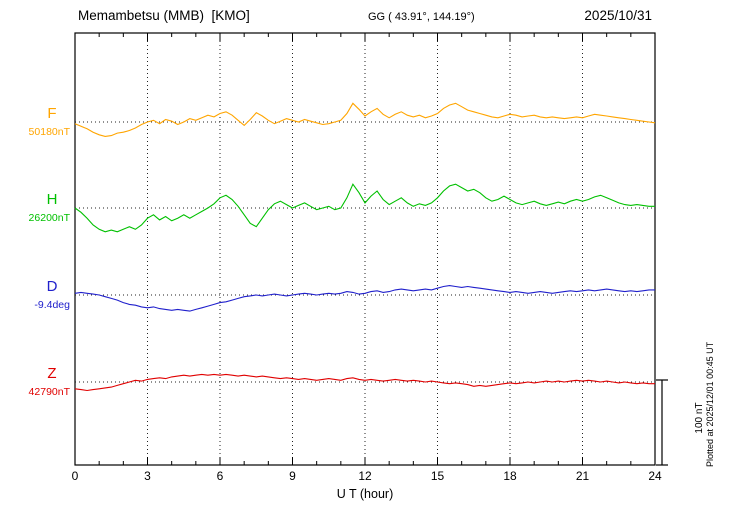 Image resolution: width=730 pixels, height=520 pixels. What do you see at coordinates (52, 199) in the screenshot?
I see `trace-letter-H: H` at bounding box center [52, 199].